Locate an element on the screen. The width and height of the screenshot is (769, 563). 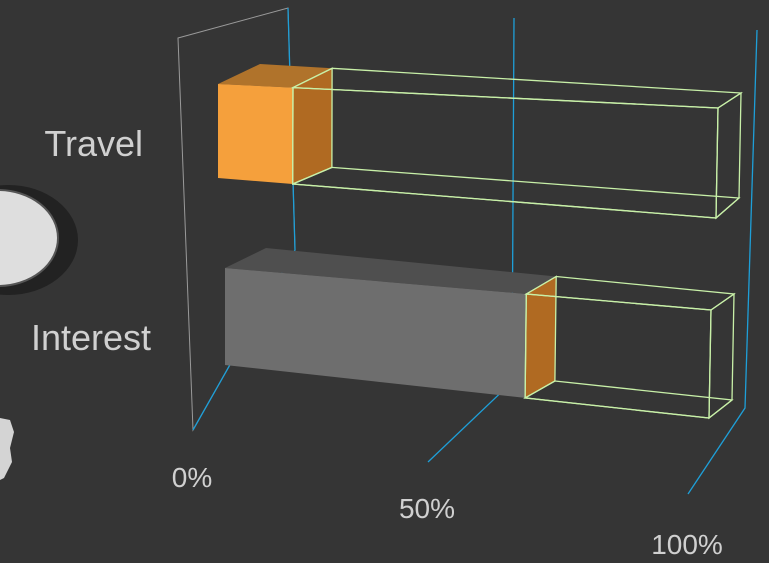
bar-front-face-travel is located at coordinates (255, 134).